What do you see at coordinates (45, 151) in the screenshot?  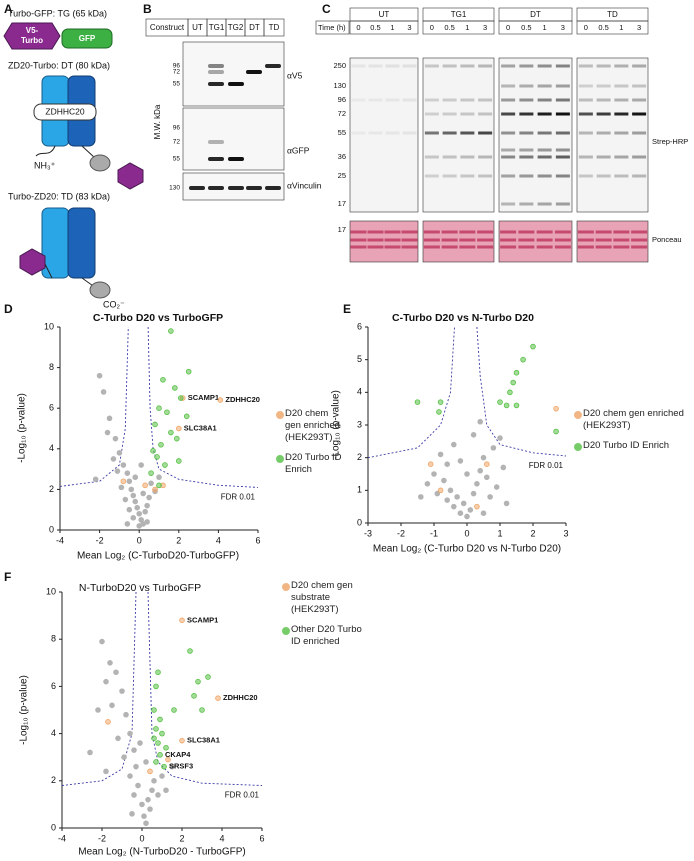 I see `n-terminus-line` at bounding box center [45, 151].